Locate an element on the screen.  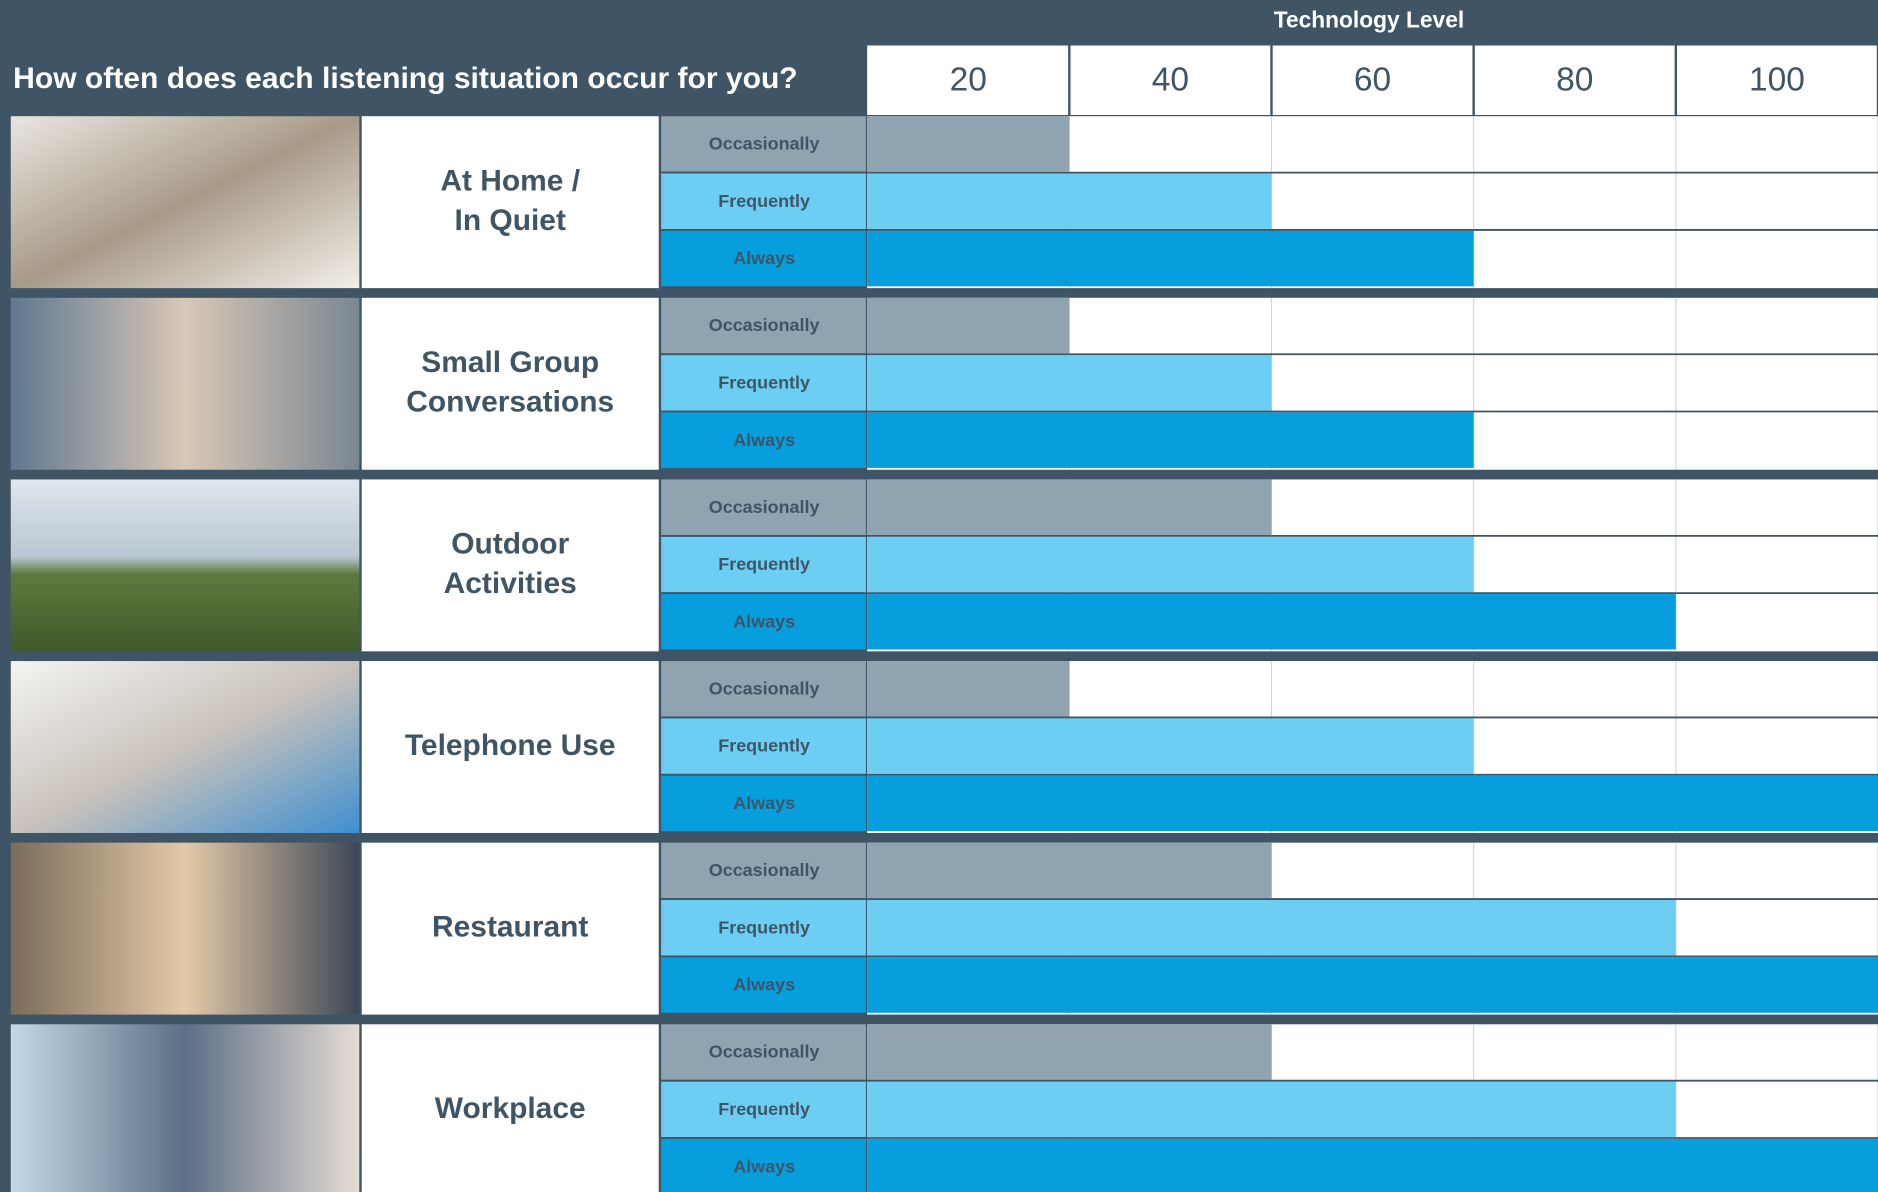
x-tick-label: 60 is located at coordinates (1372, 79).